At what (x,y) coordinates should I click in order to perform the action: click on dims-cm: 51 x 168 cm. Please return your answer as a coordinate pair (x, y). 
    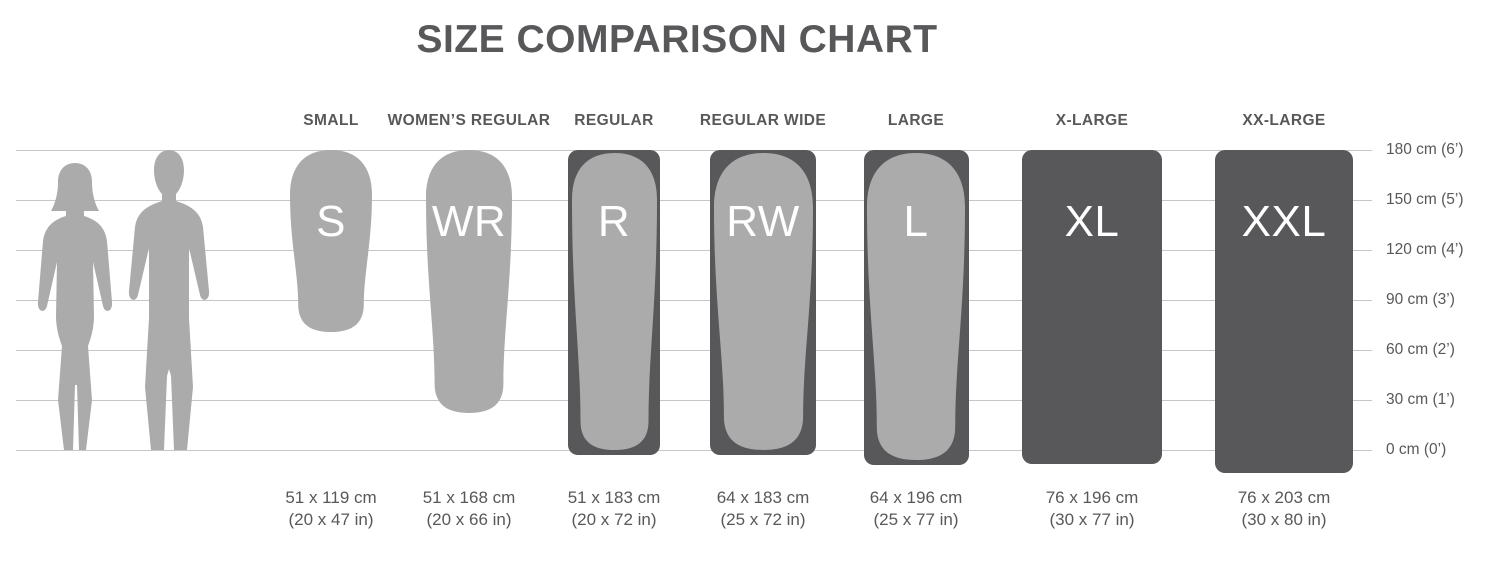
    Looking at the image, I should click on (469, 497).